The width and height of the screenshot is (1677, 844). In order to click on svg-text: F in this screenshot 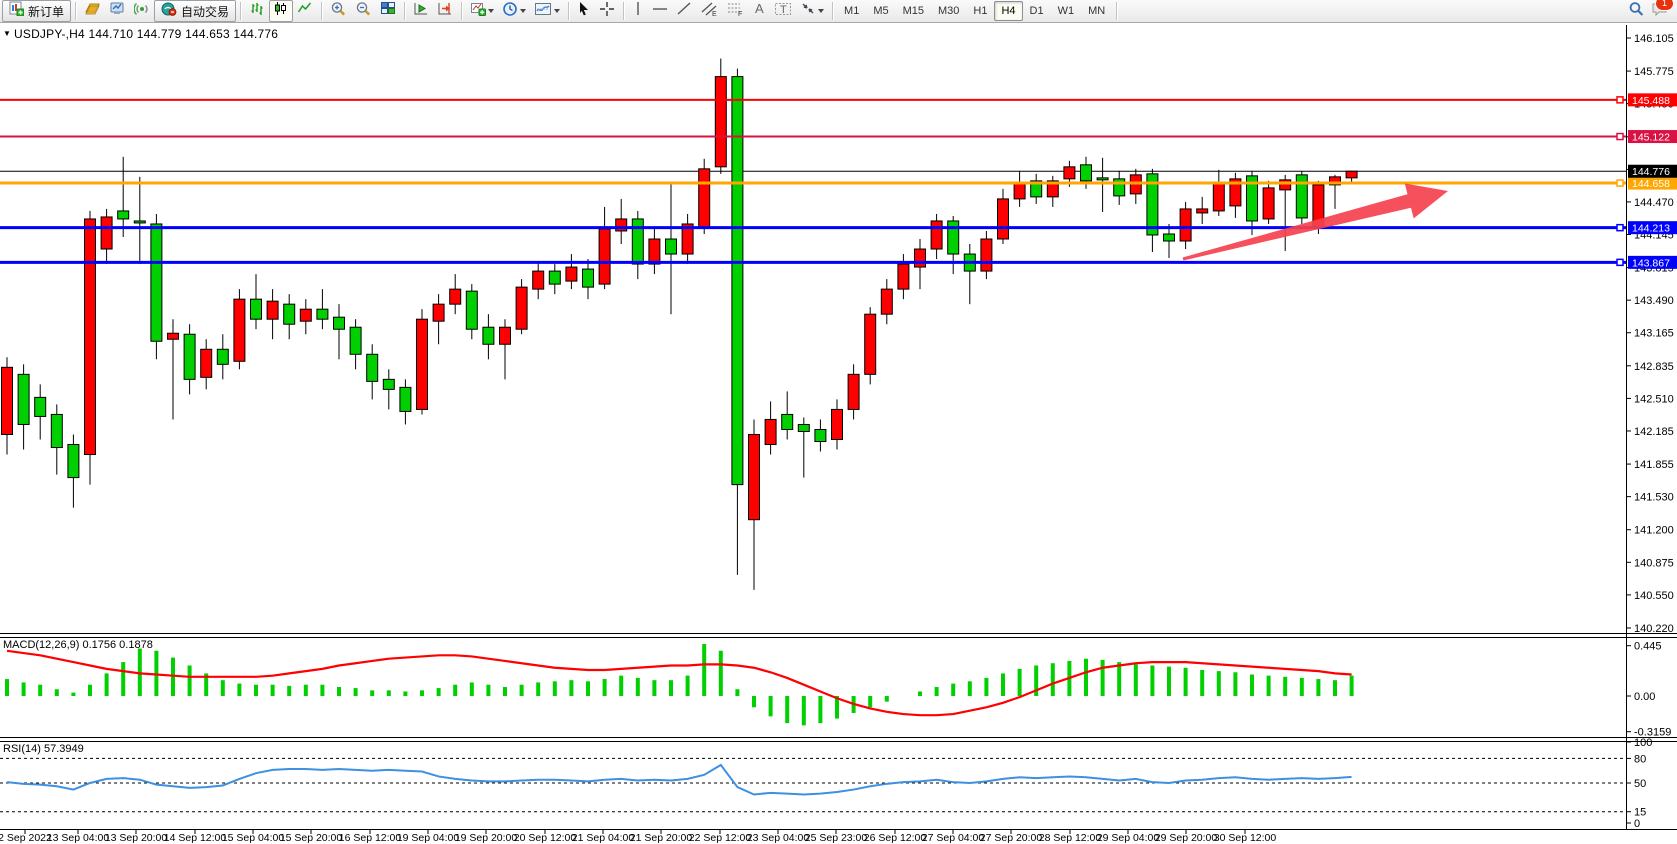, I will do `click(740, 14)`.